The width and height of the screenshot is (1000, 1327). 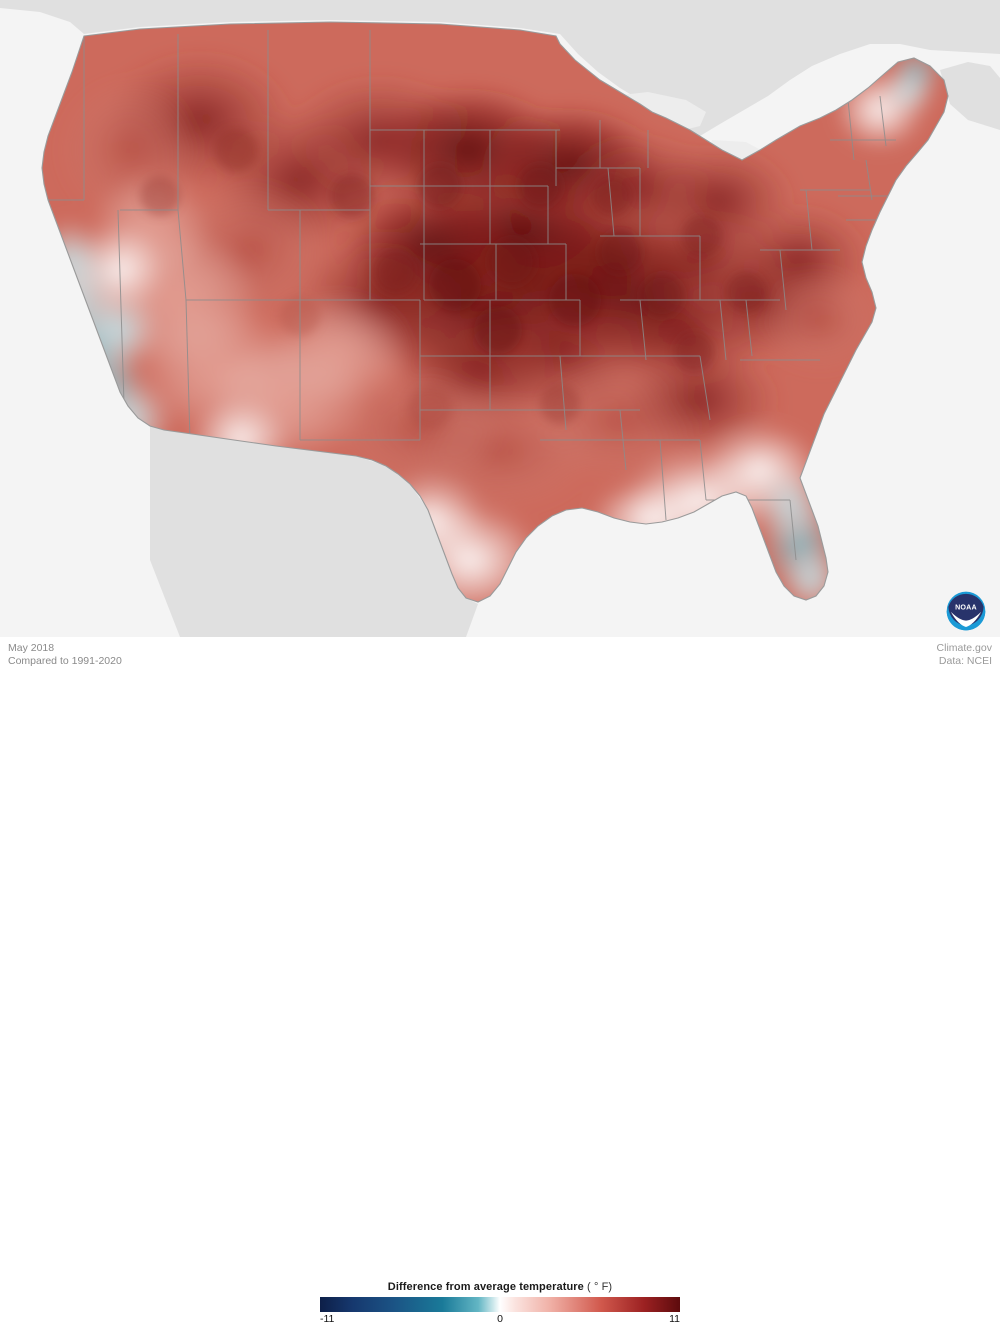 What do you see at coordinates (600, 1287) in the screenshot?
I see `legend-unit: ( ° F)` at bounding box center [600, 1287].